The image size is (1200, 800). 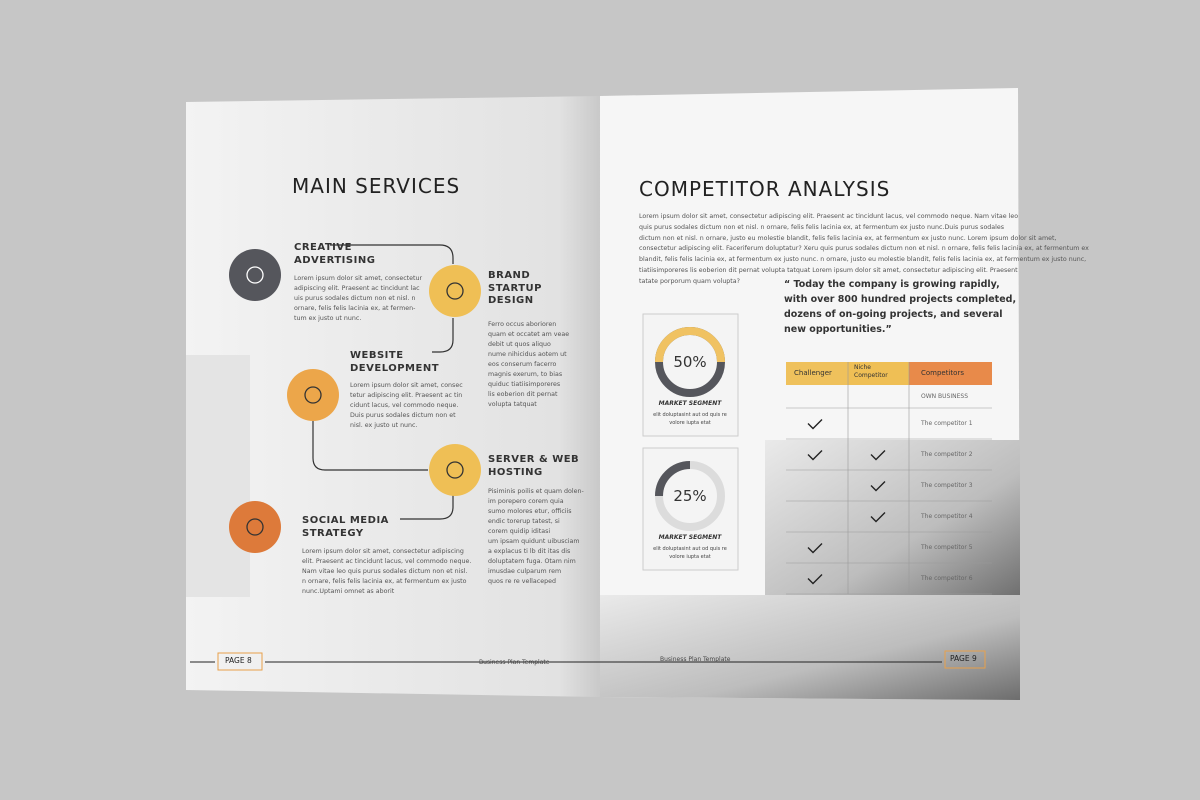 What do you see at coordinates (515, 472) in the screenshot?
I see `service-title: HOSTING` at bounding box center [515, 472].